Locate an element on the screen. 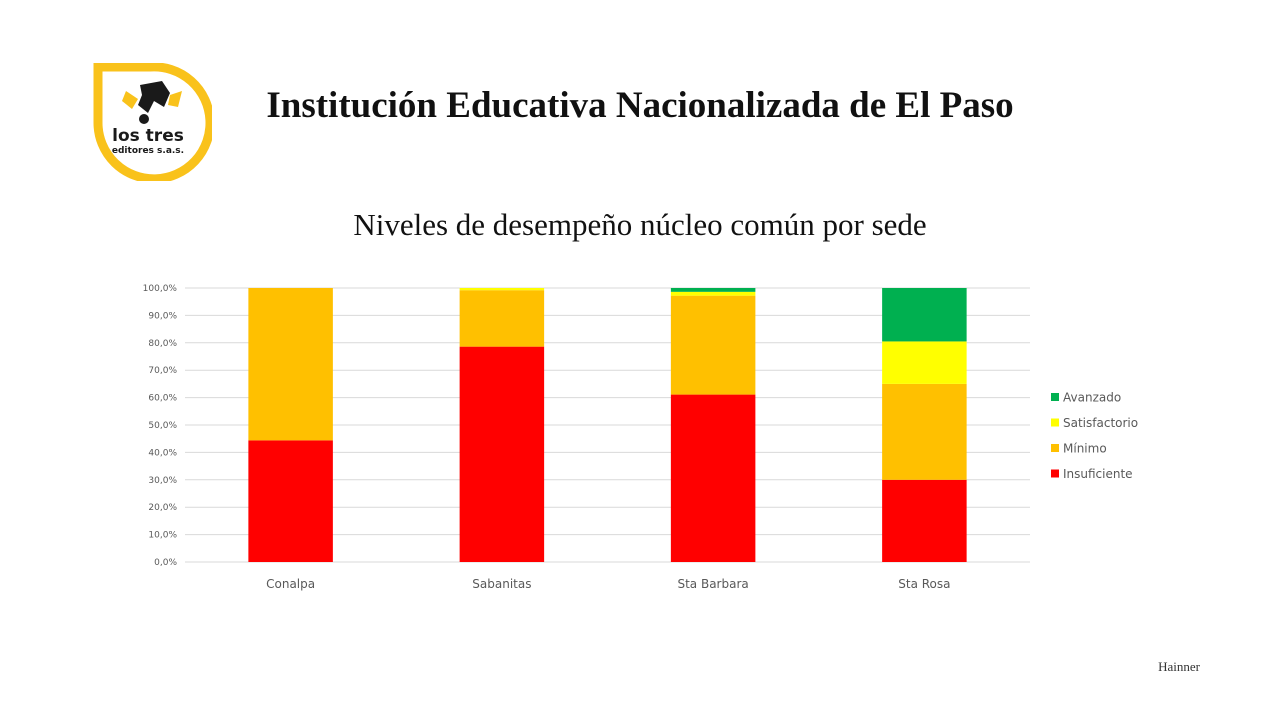  company-logo: los tres editores s.a.s. is located at coordinates (152, 122).